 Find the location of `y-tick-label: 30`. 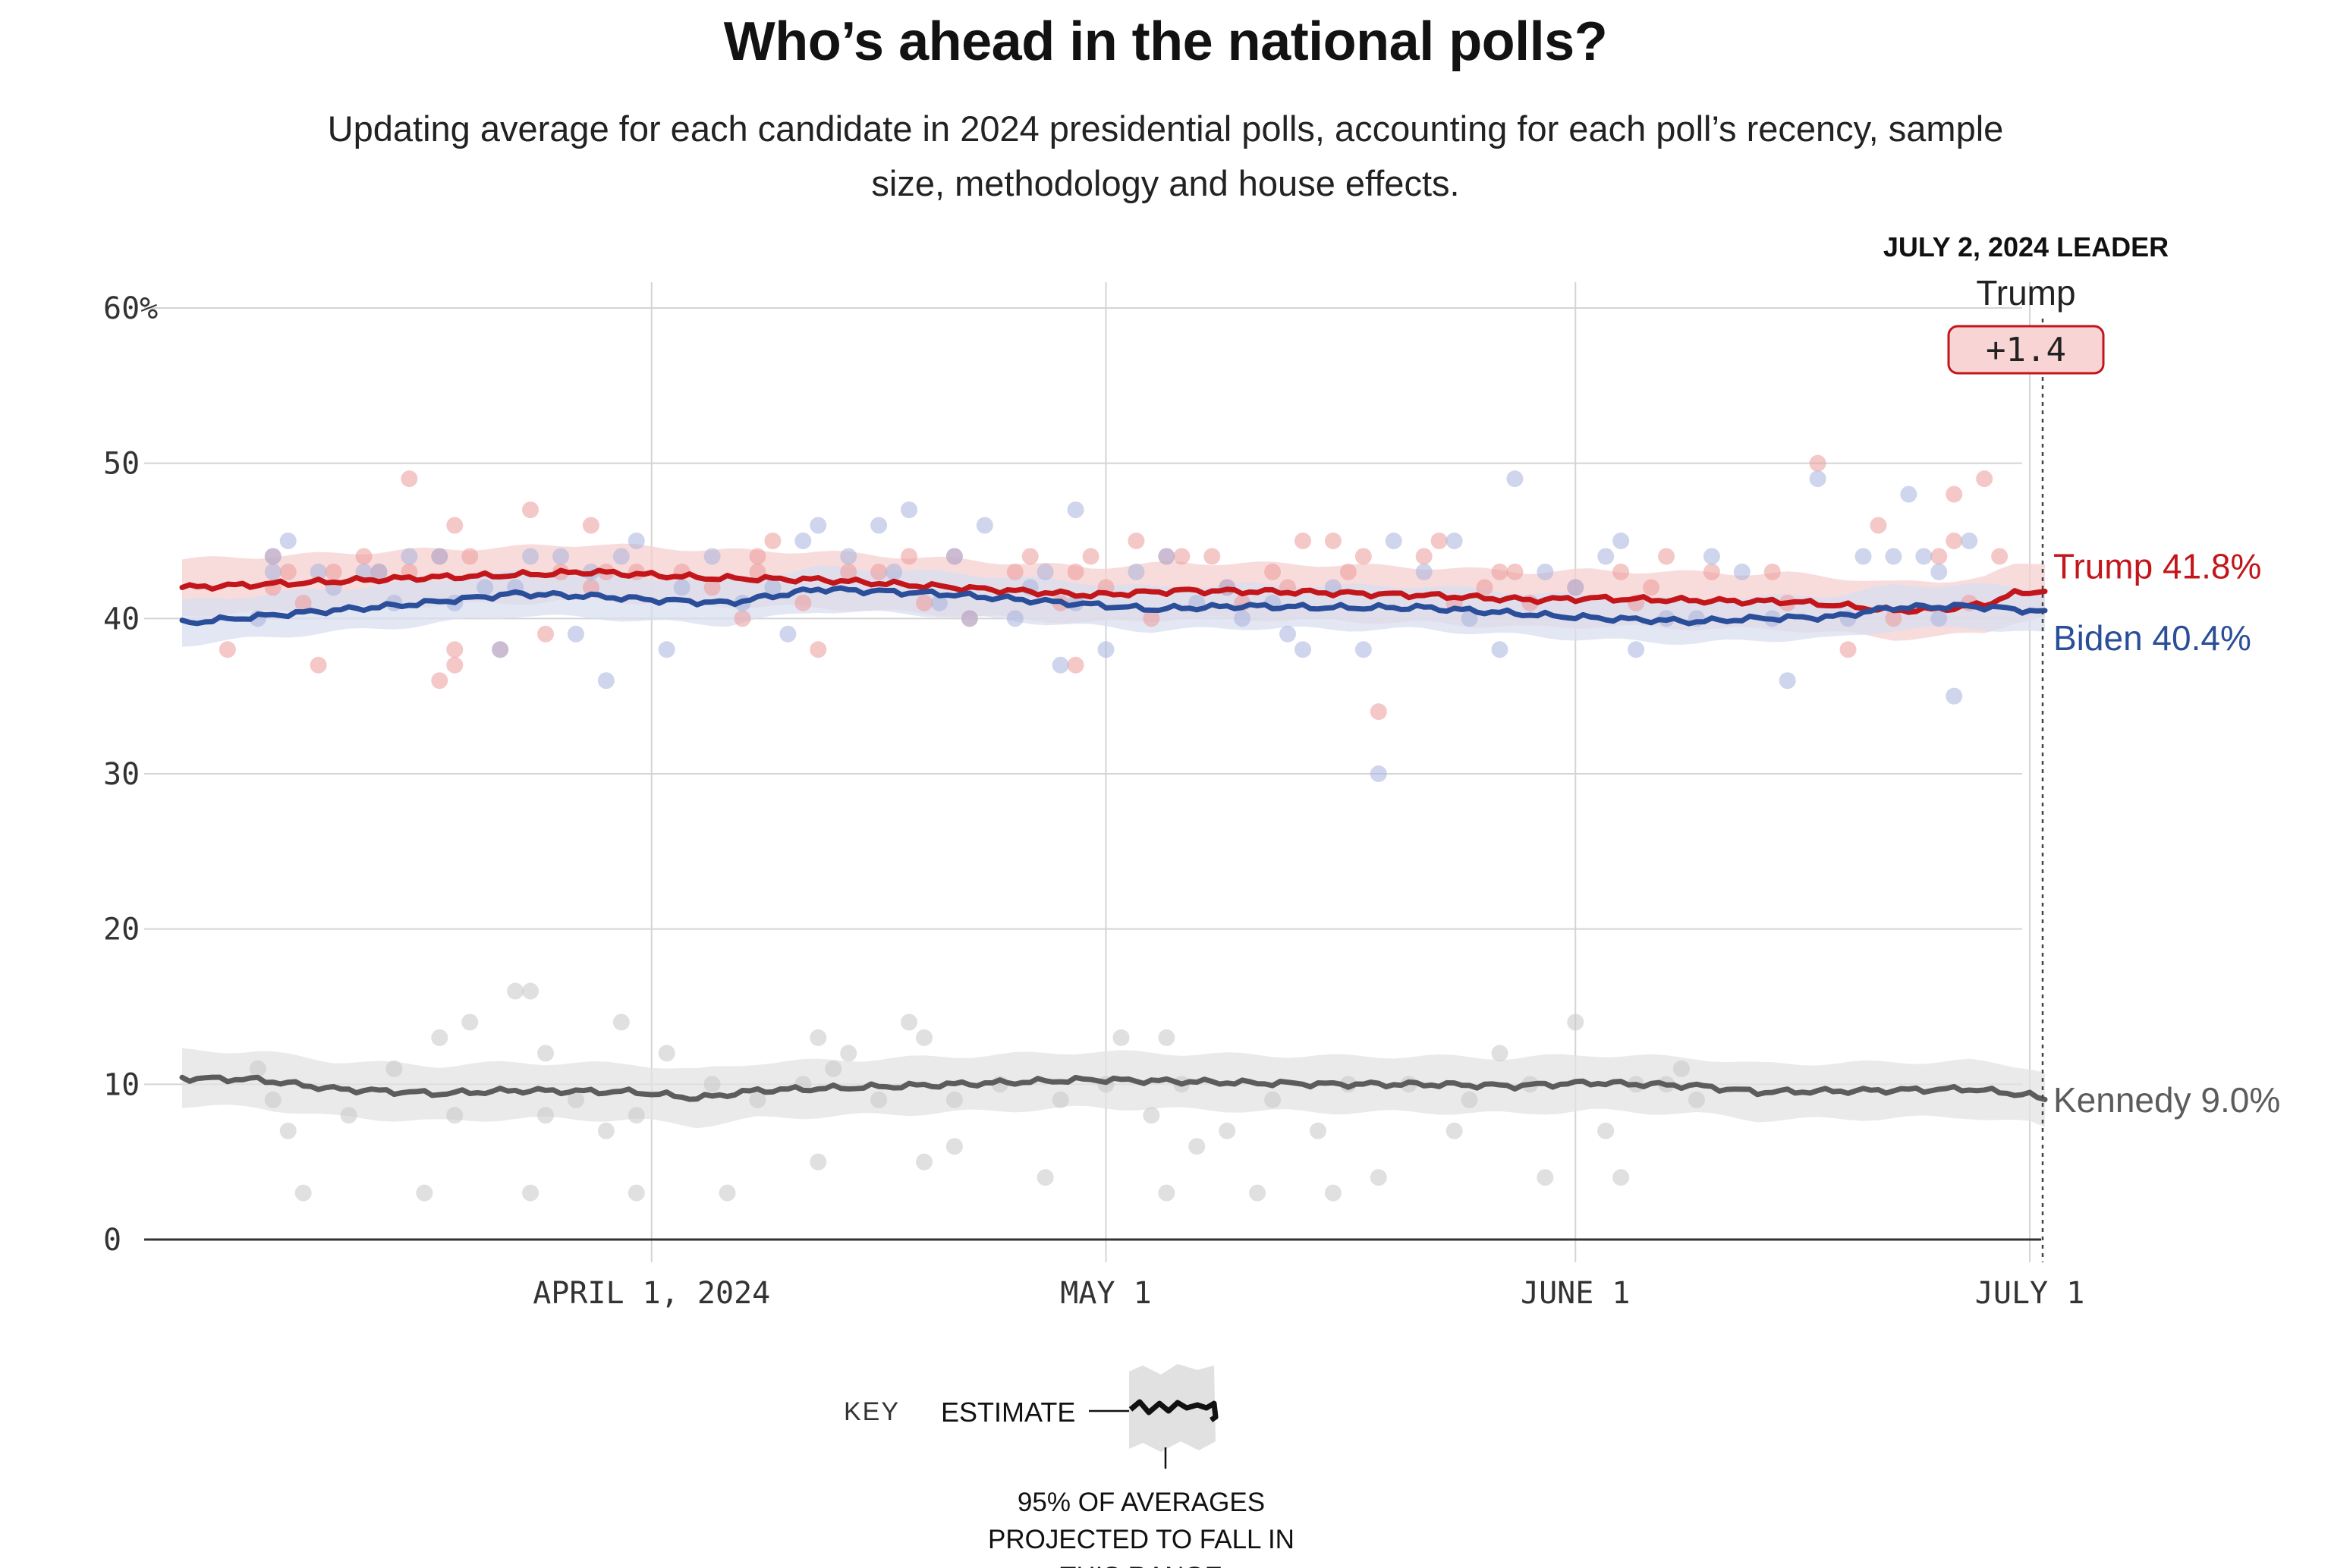

y-tick-label: 30 is located at coordinates (121, 775).